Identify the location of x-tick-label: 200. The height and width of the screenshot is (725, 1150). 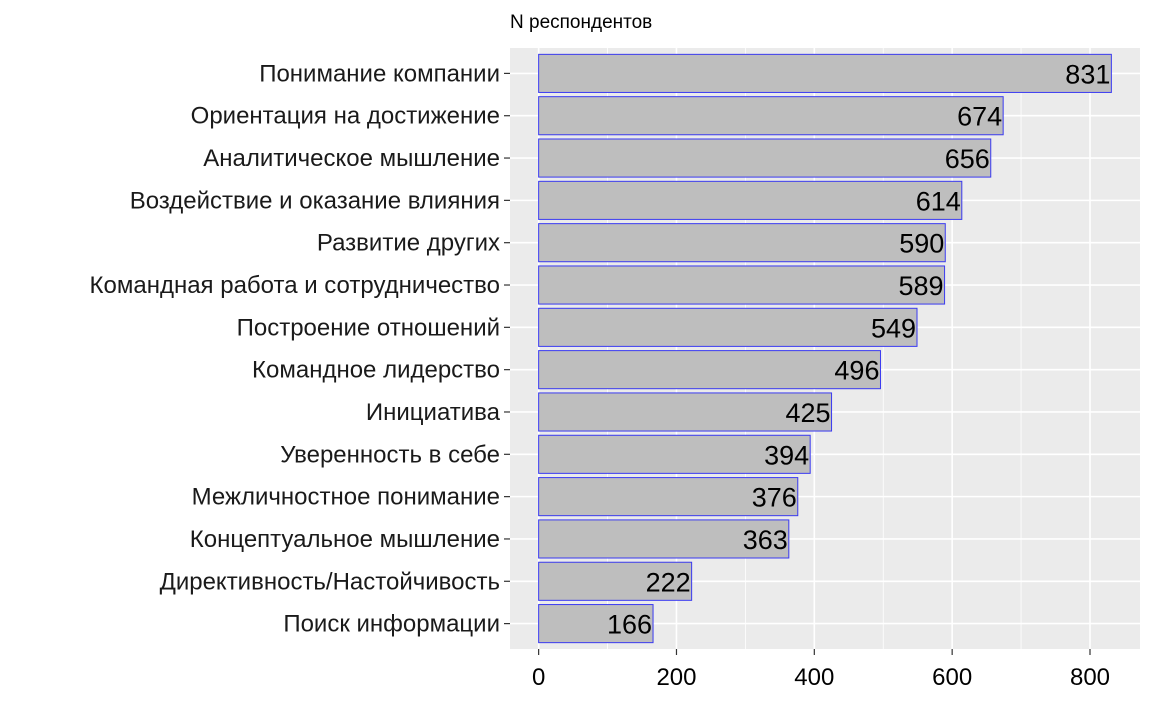
(676, 677).